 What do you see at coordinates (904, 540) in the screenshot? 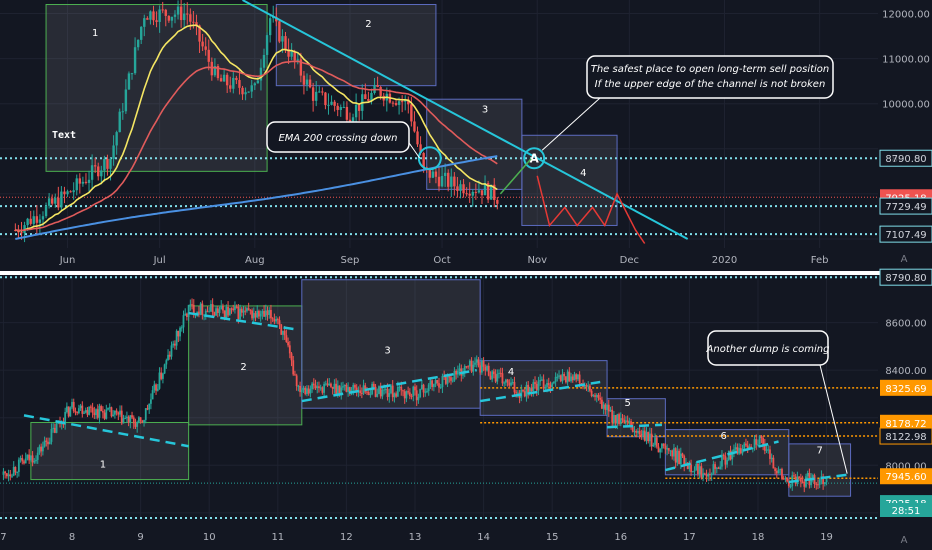
I see `bottom-auto-scale-button: A` at bounding box center [904, 540].